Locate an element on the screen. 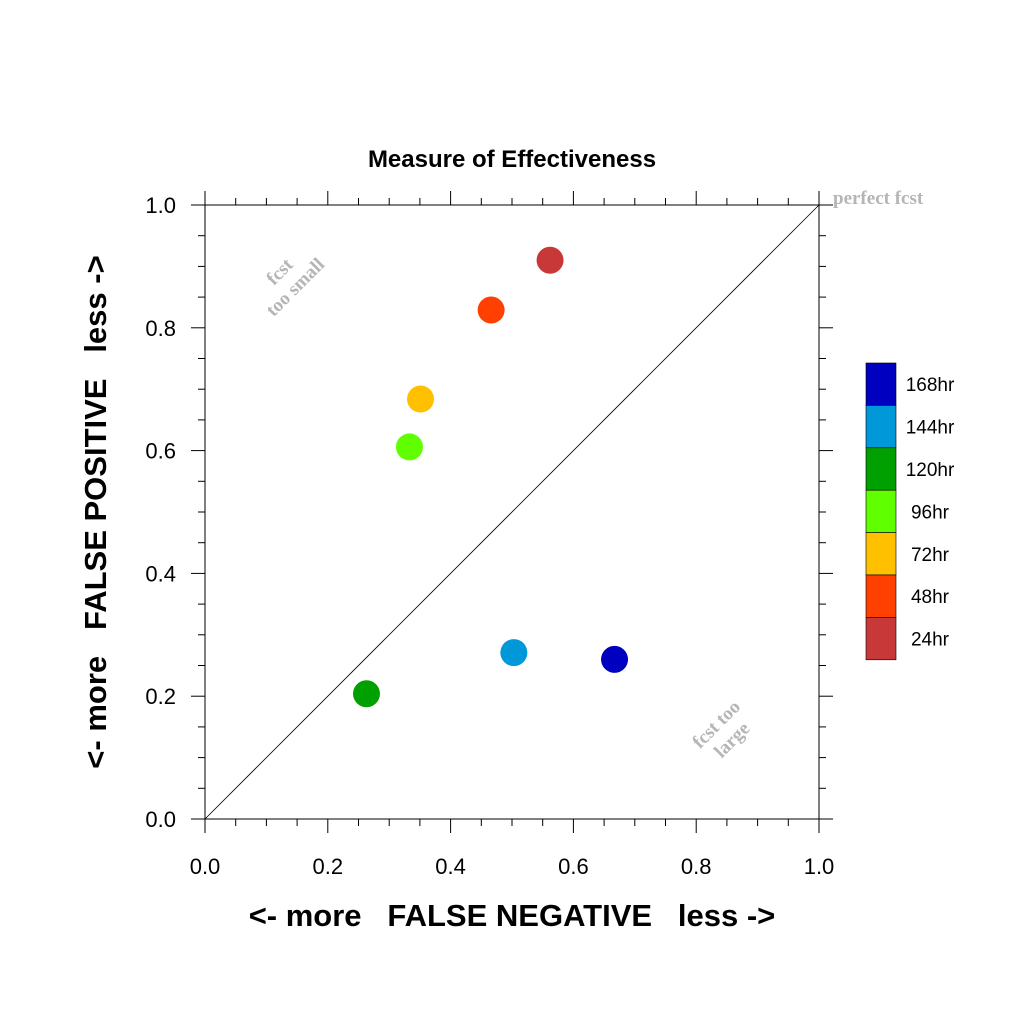 This screenshot has height=1024, width=1024. data-points is located at coordinates (490, 477).